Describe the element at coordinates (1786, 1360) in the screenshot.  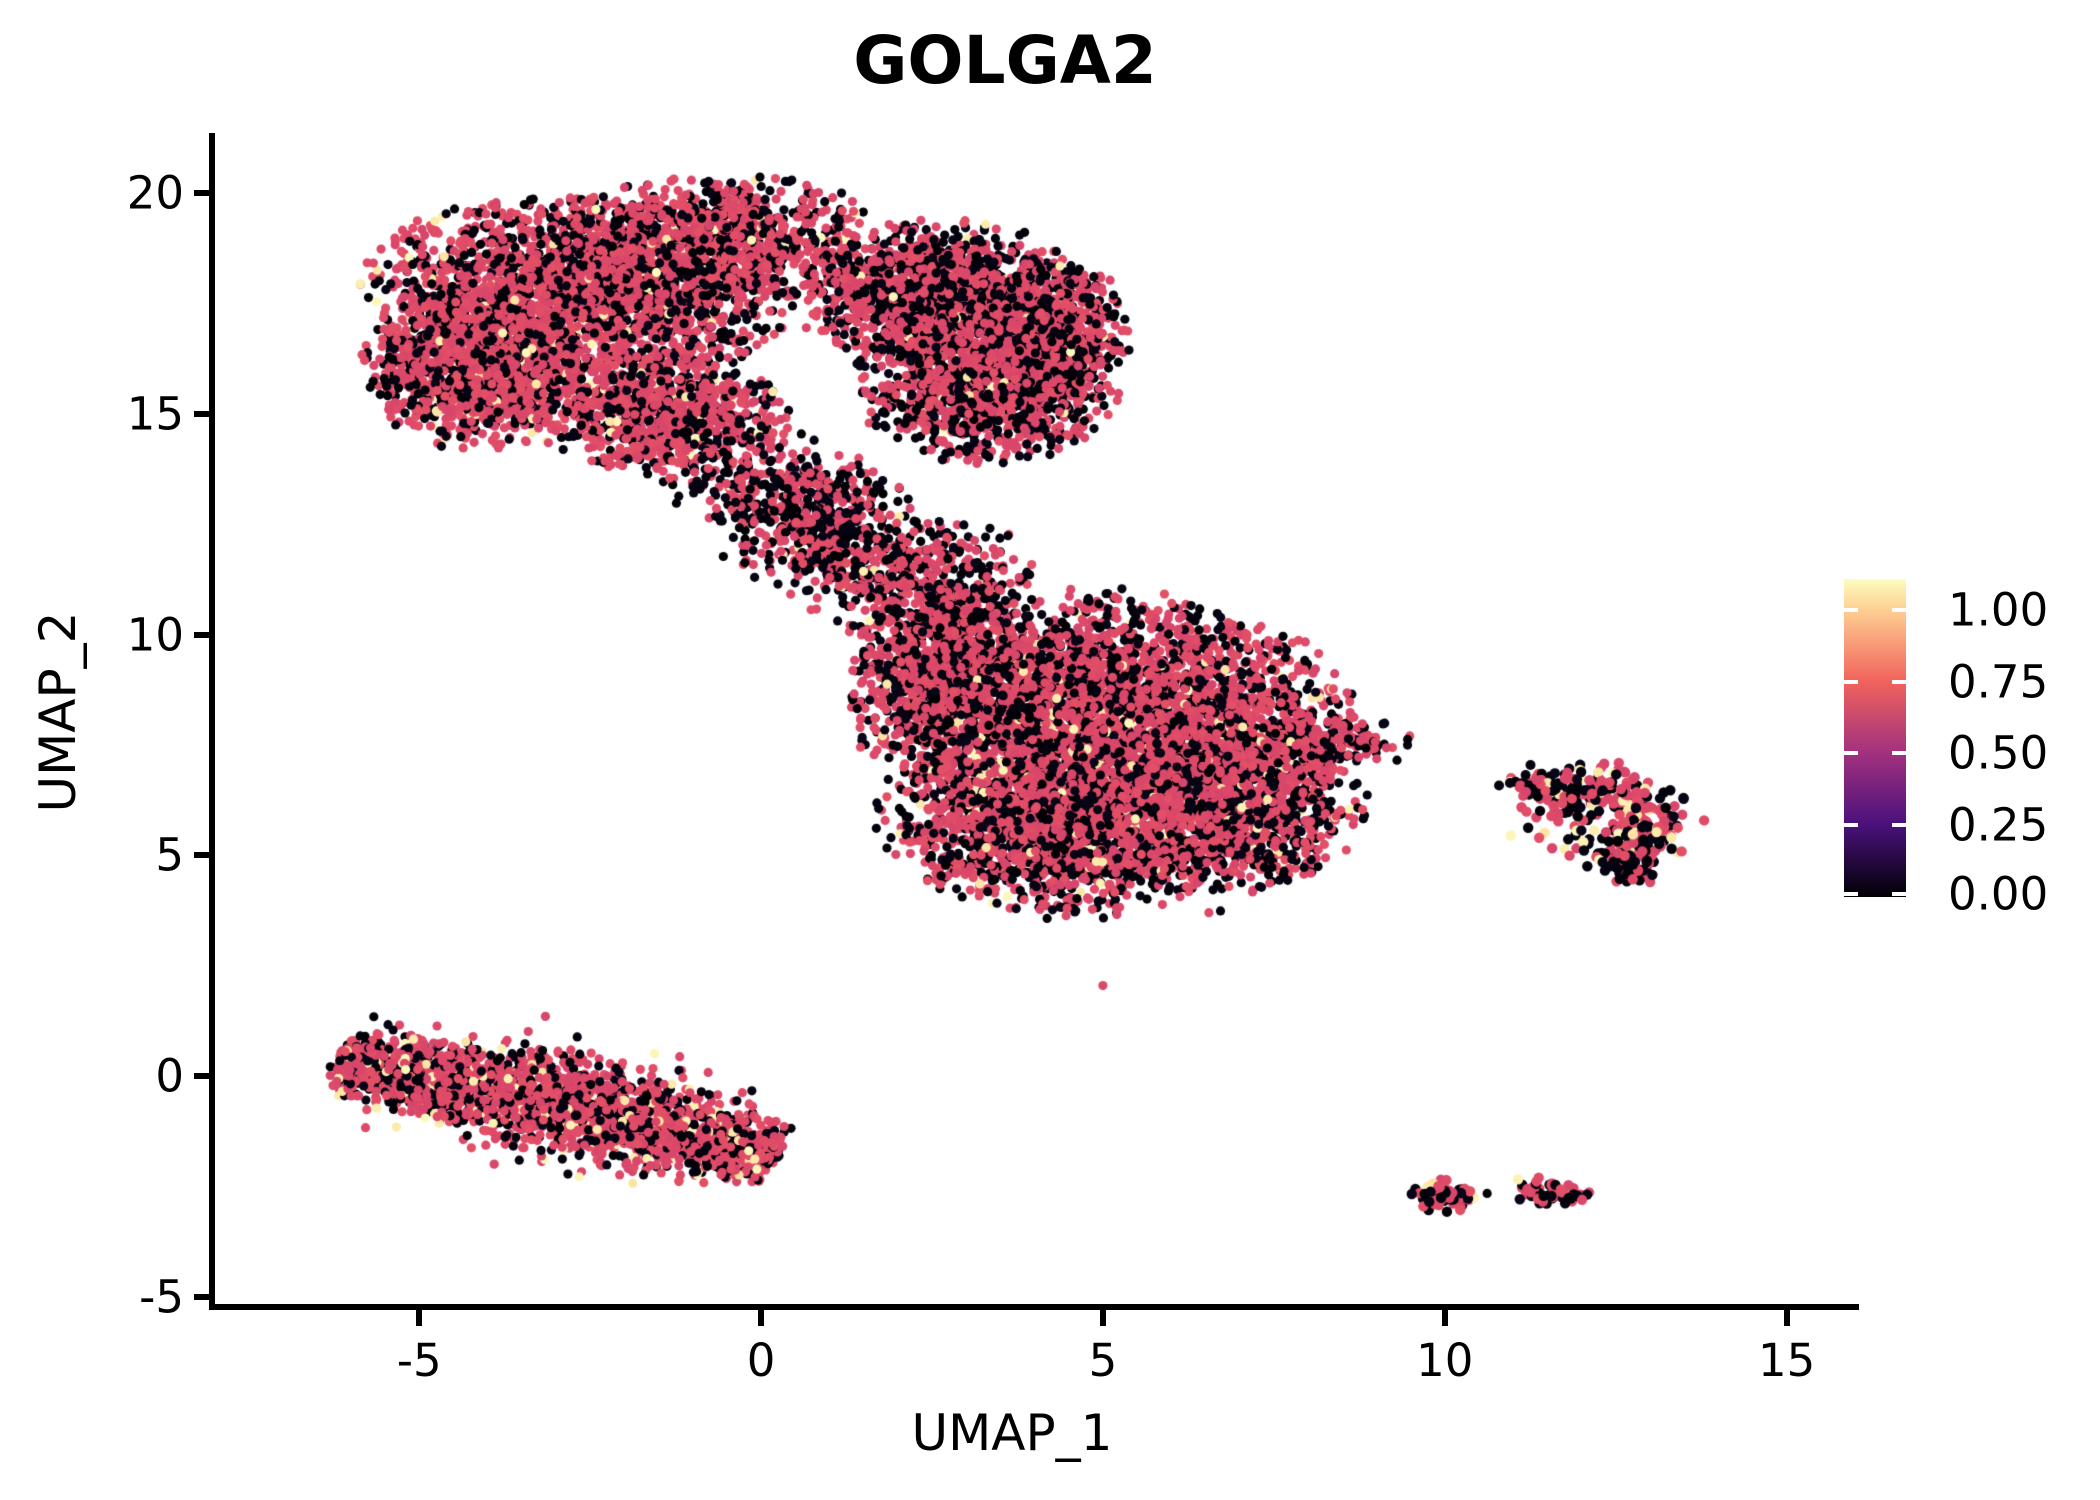
I see `x-tick-label: 15` at that location.